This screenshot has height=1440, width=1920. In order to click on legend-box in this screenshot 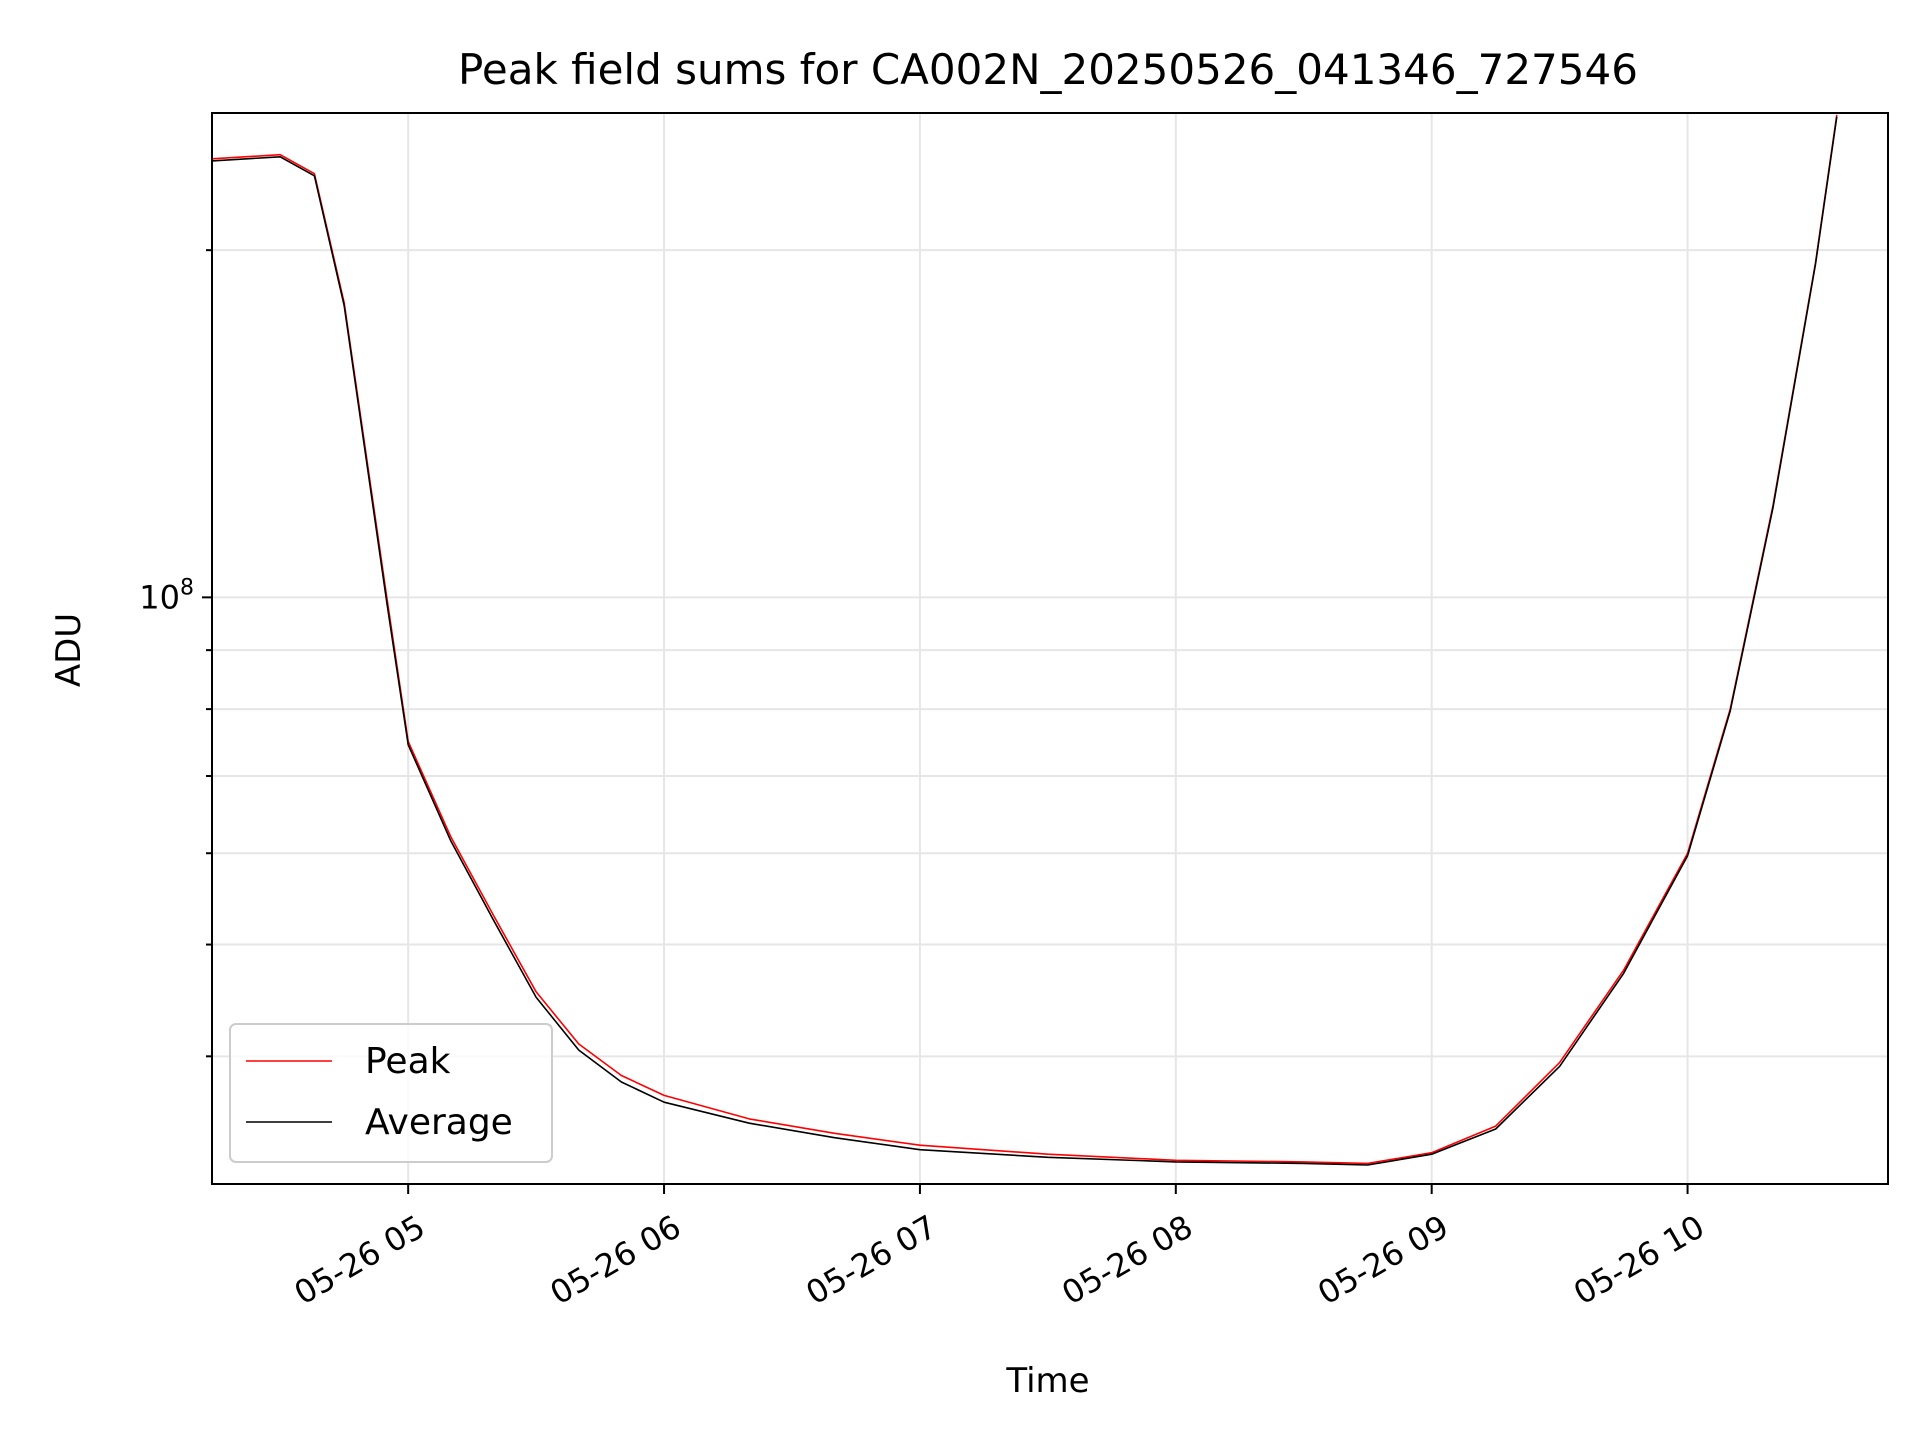, I will do `click(391, 1093)`.